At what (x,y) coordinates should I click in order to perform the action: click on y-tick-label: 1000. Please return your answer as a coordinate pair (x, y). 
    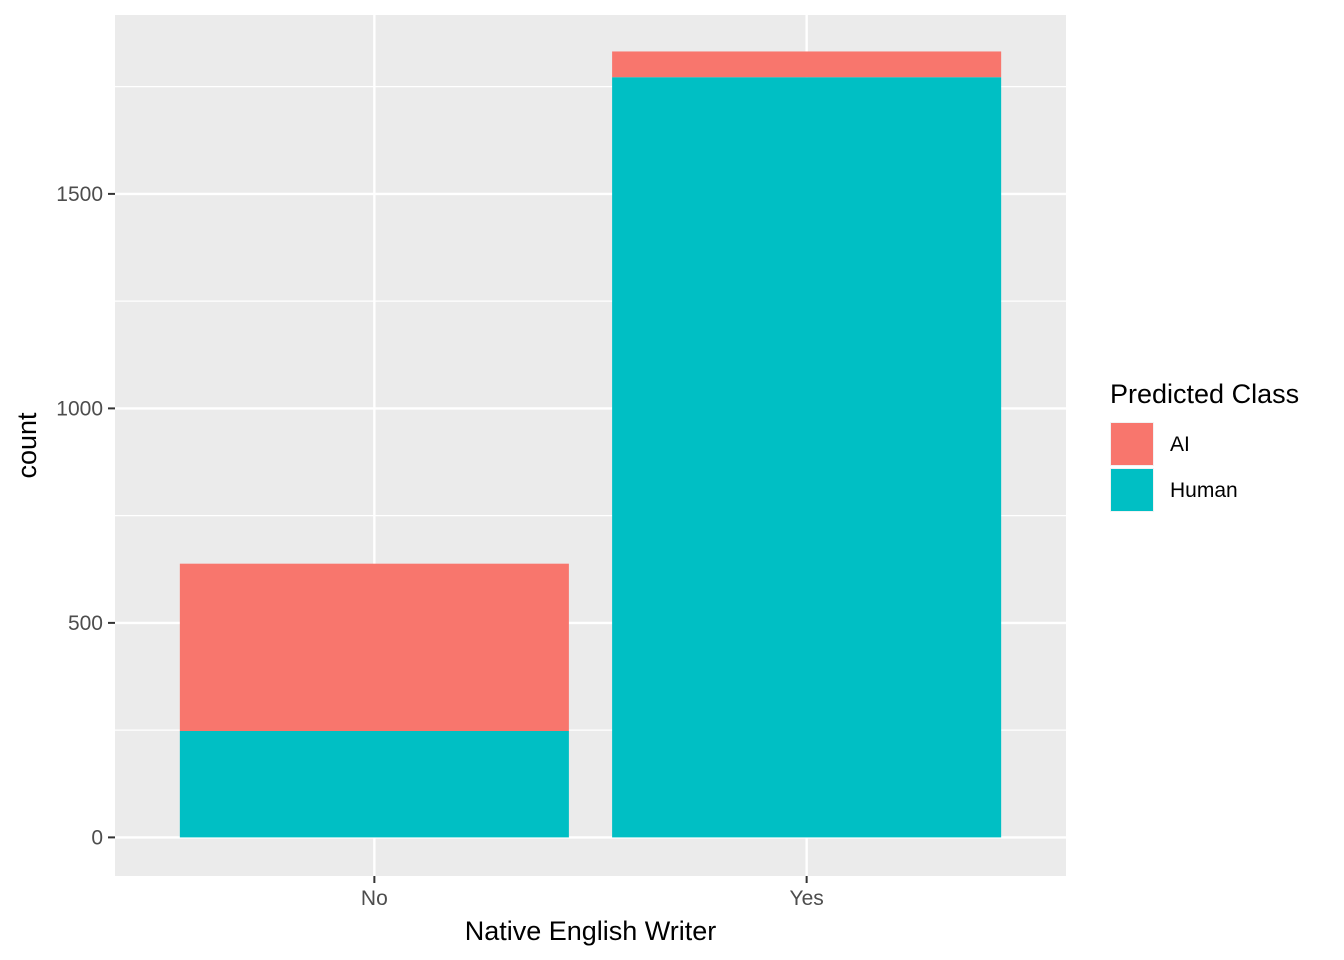
    Looking at the image, I should click on (79, 408).